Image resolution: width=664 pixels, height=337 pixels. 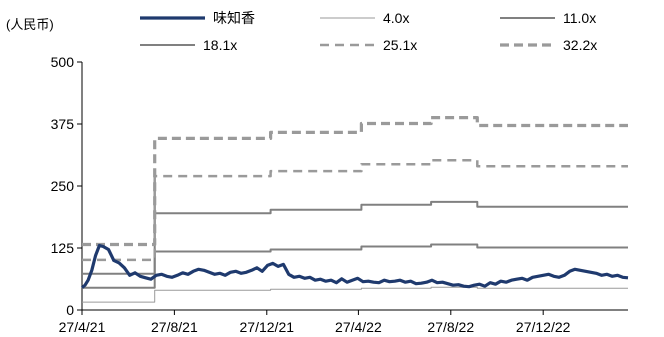 I want to click on series-line-11.0x, so click(x=355, y=266).